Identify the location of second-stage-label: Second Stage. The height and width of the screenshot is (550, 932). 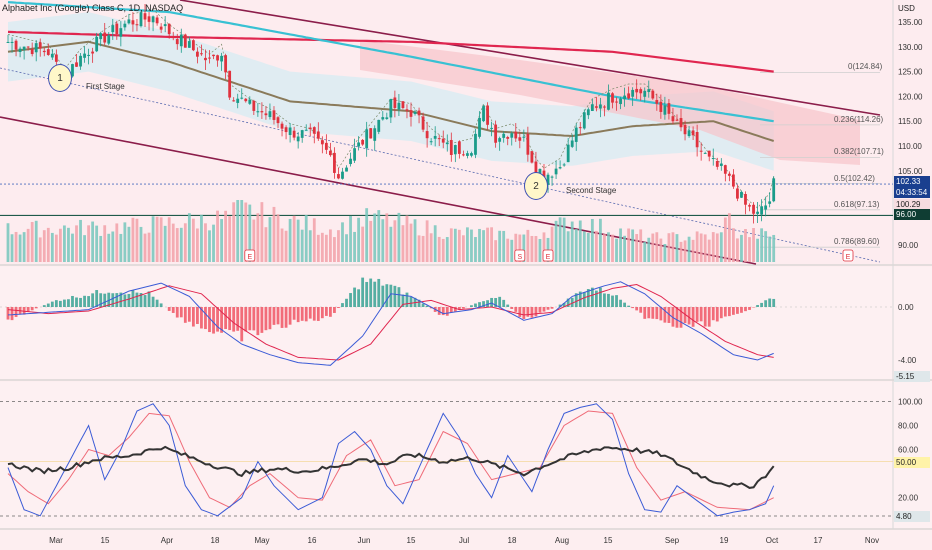
(591, 190).